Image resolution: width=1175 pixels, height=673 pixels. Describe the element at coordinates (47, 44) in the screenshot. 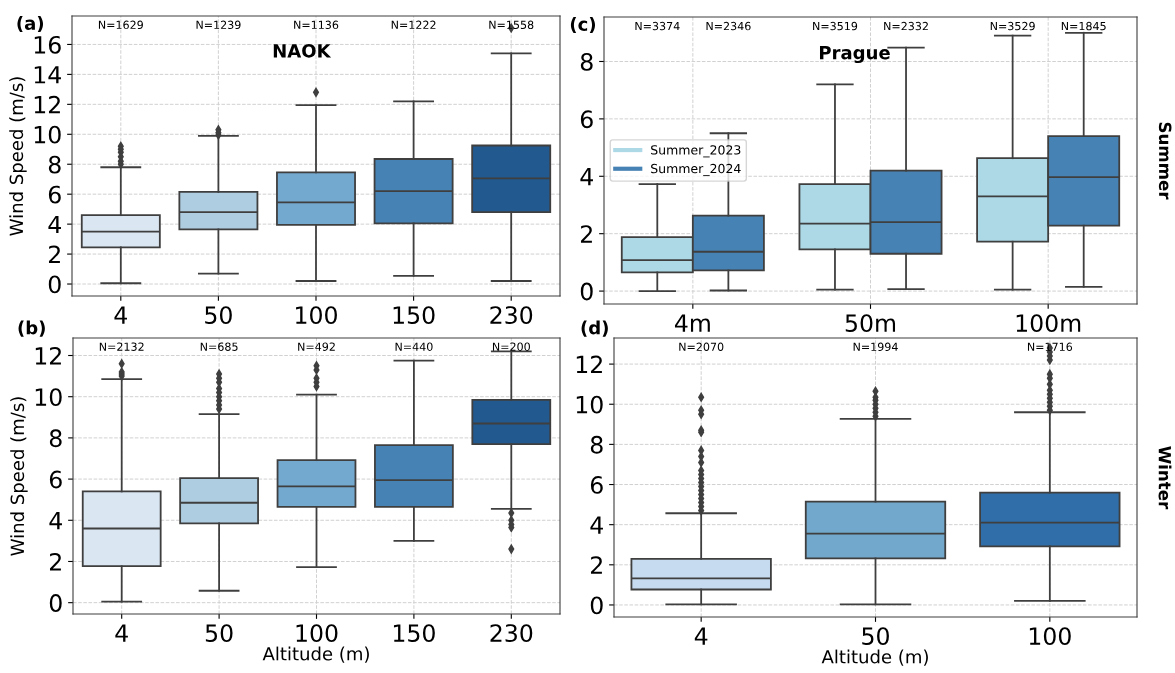

I see `y-tick-label: 16` at that location.